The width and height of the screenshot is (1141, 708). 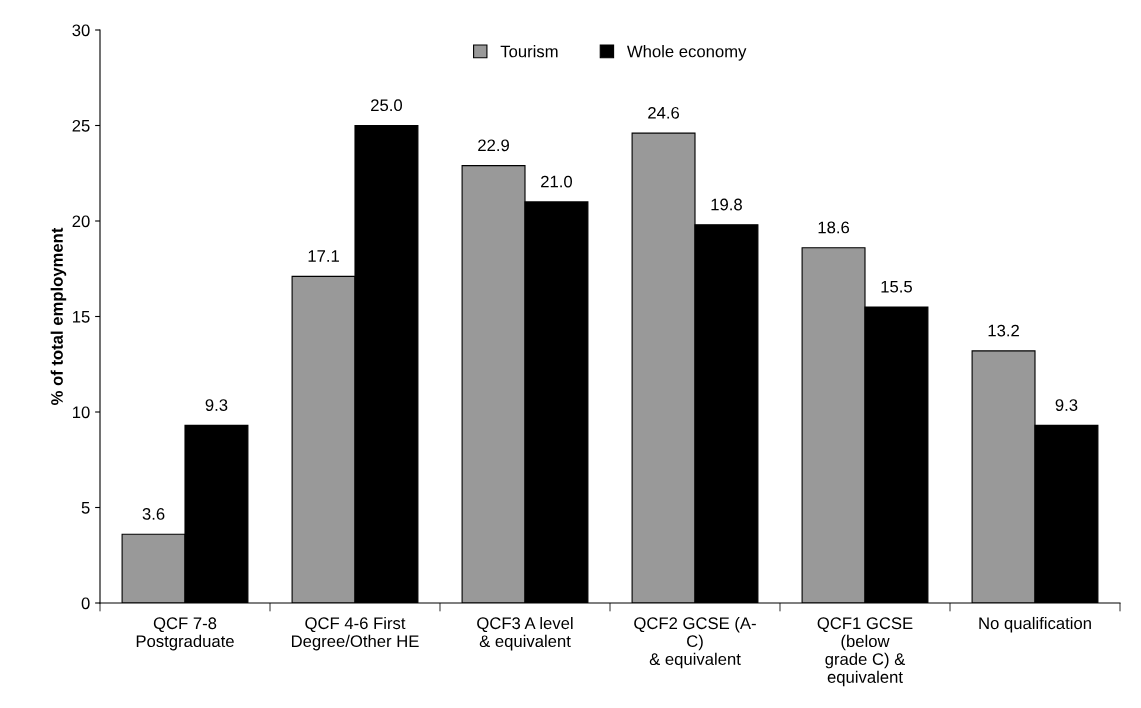 I want to click on y-tick-label: 10, so click(x=81, y=412).